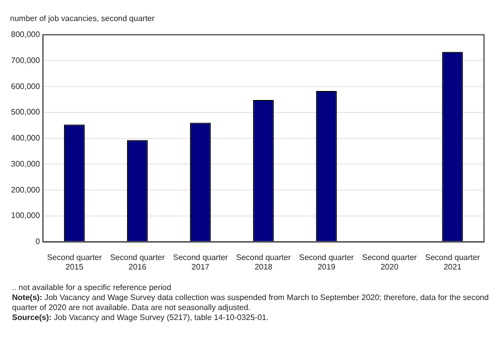  Describe the element at coordinates (25, 60) in the screenshot. I see `y-tick-label: 700,000` at that location.